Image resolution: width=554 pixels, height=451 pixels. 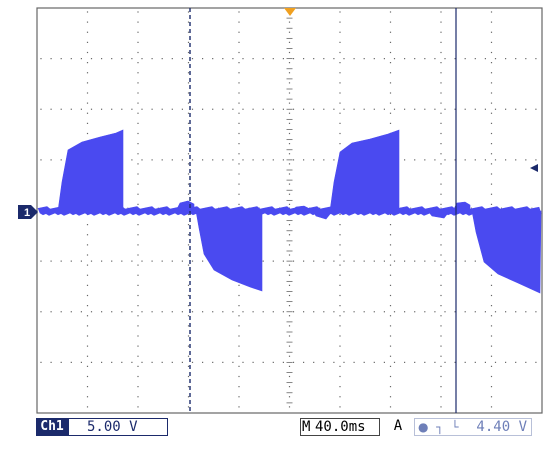 I want to click on trigger-mode-indicator: A, so click(x=398, y=427).